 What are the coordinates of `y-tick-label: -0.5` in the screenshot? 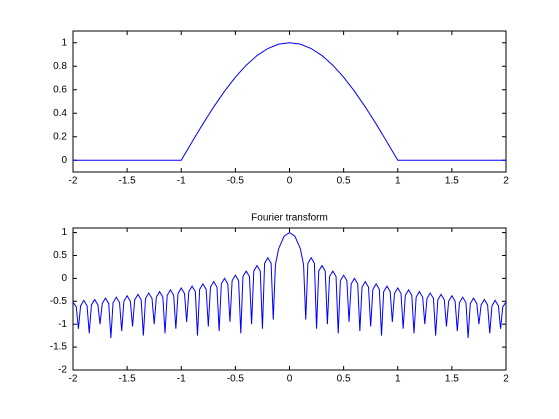 It's located at (59, 301).